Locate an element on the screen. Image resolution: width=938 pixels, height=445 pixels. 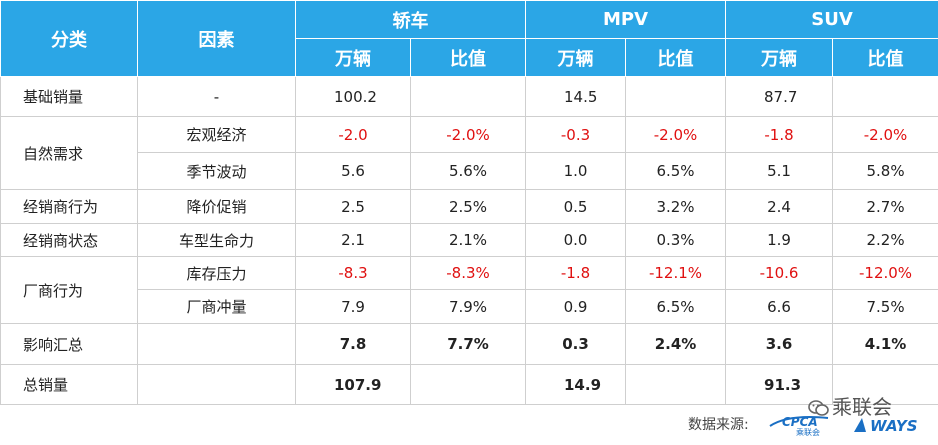
cell-sedan-units: 107.9 is located at coordinates (353, 384).